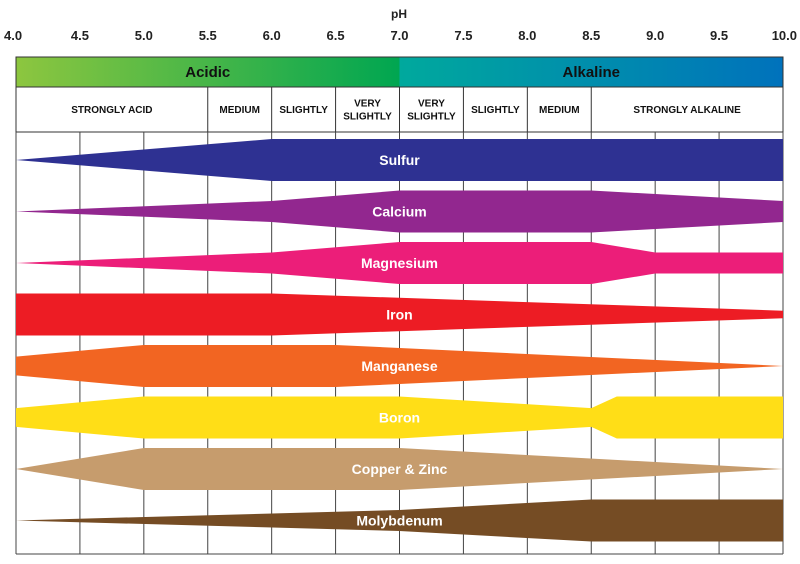  What do you see at coordinates (463, 35) in the screenshot?
I see `tick-label: 7.5` at bounding box center [463, 35].